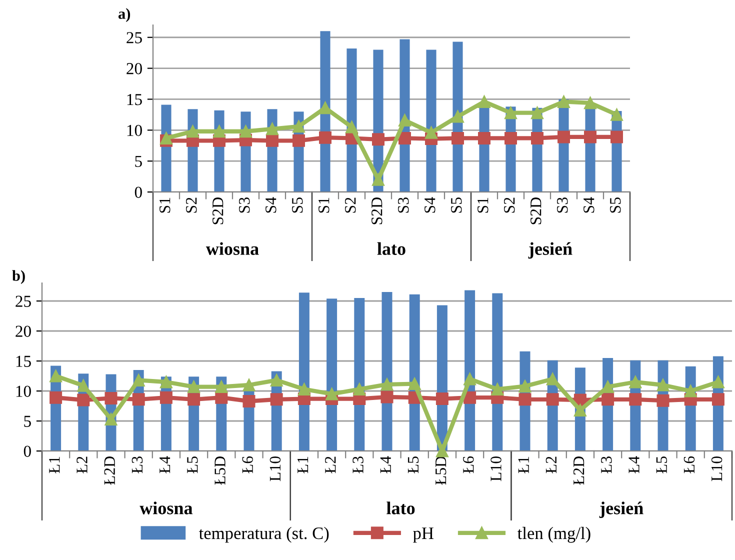 This screenshot has height=560, width=735. Describe the element at coordinates (400, 508) in the screenshot. I see `text: lato` at that location.